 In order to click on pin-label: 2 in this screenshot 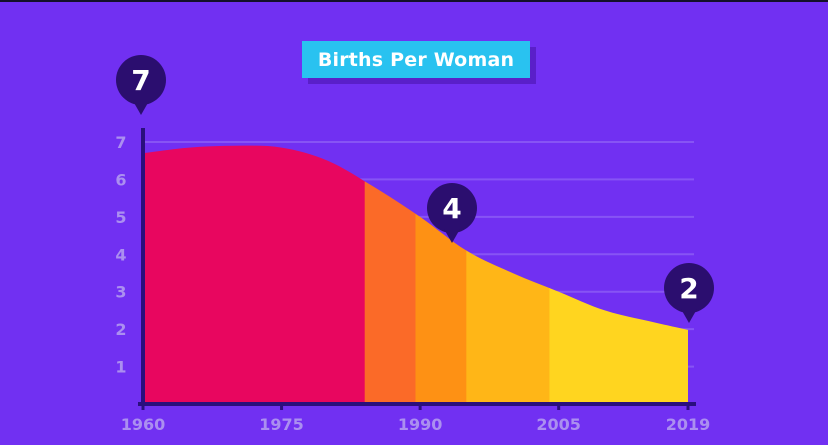, I will do `click(688, 288)`.